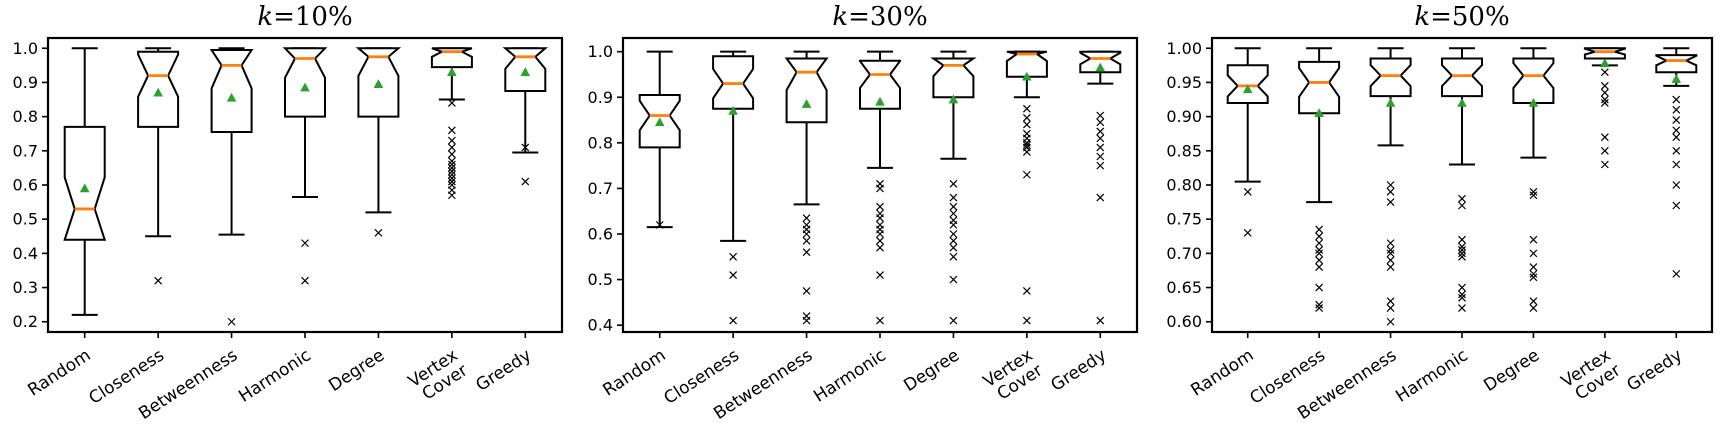 The height and width of the screenshot is (445, 1724). What do you see at coordinates (25, 150) in the screenshot?
I see `y-tick-label: 0.7` at bounding box center [25, 150].